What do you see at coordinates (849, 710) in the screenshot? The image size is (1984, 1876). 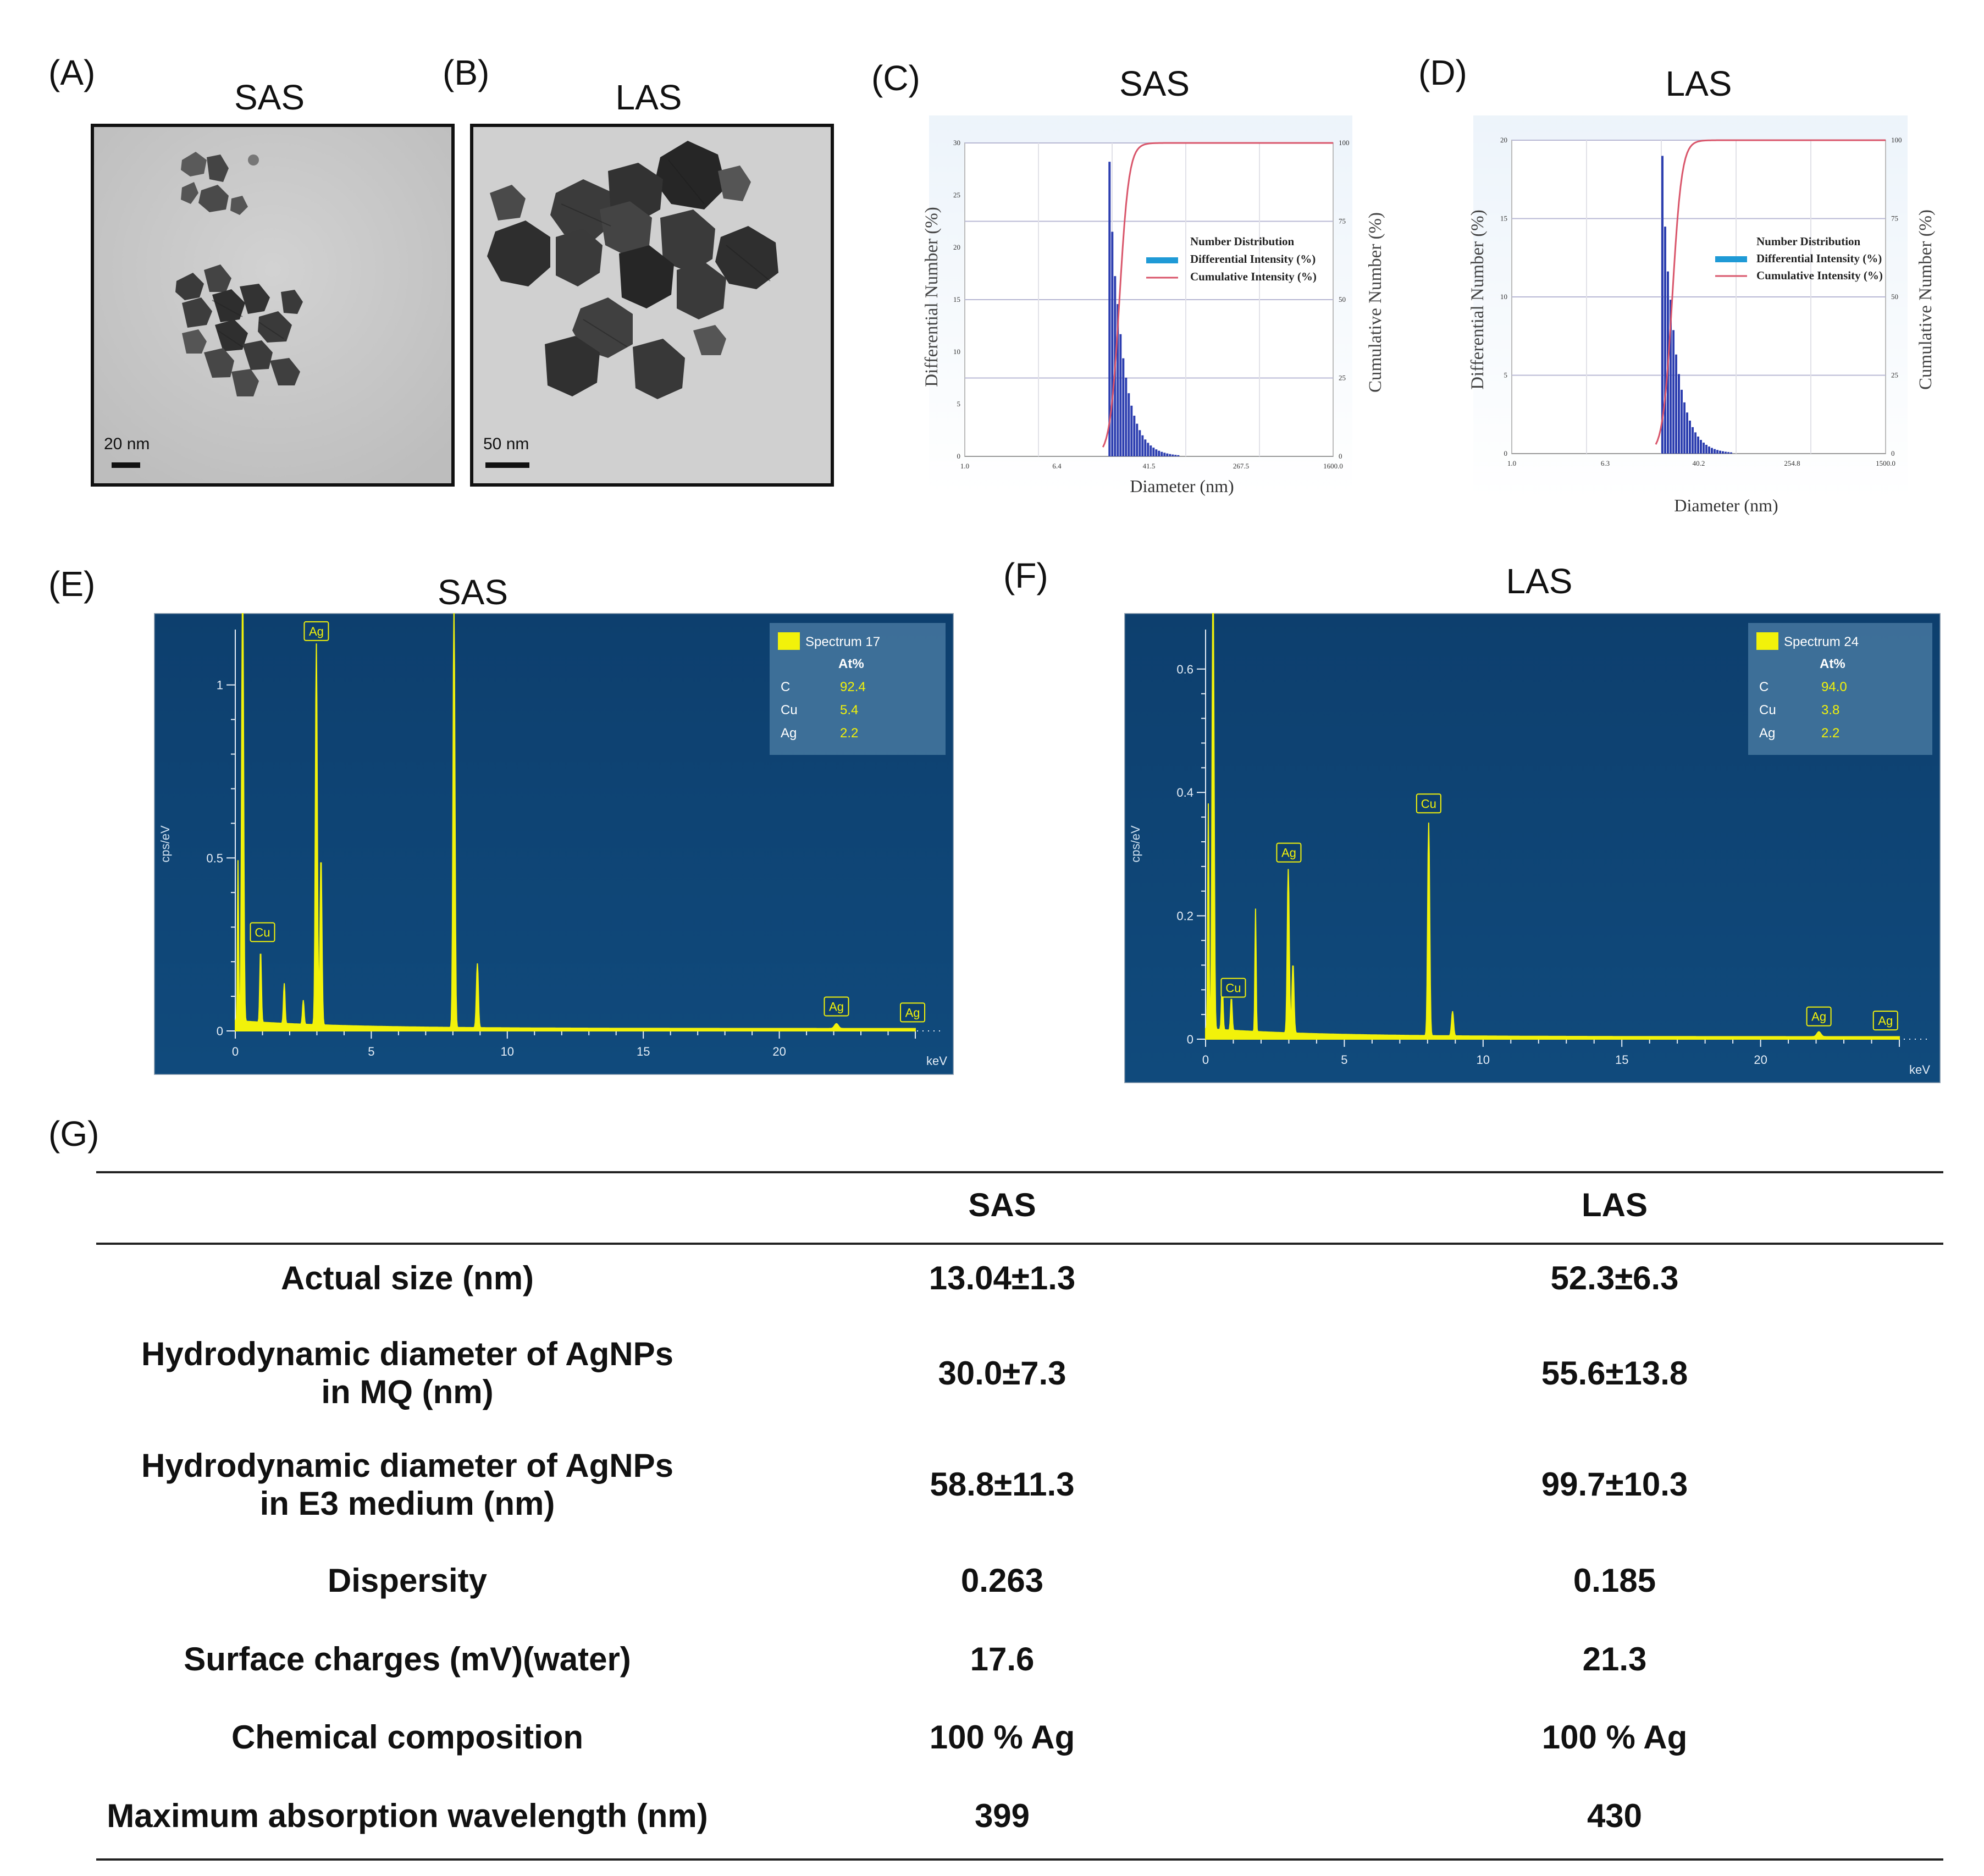 I see `eds-sas-legend-val-1: 5.4` at bounding box center [849, 710].